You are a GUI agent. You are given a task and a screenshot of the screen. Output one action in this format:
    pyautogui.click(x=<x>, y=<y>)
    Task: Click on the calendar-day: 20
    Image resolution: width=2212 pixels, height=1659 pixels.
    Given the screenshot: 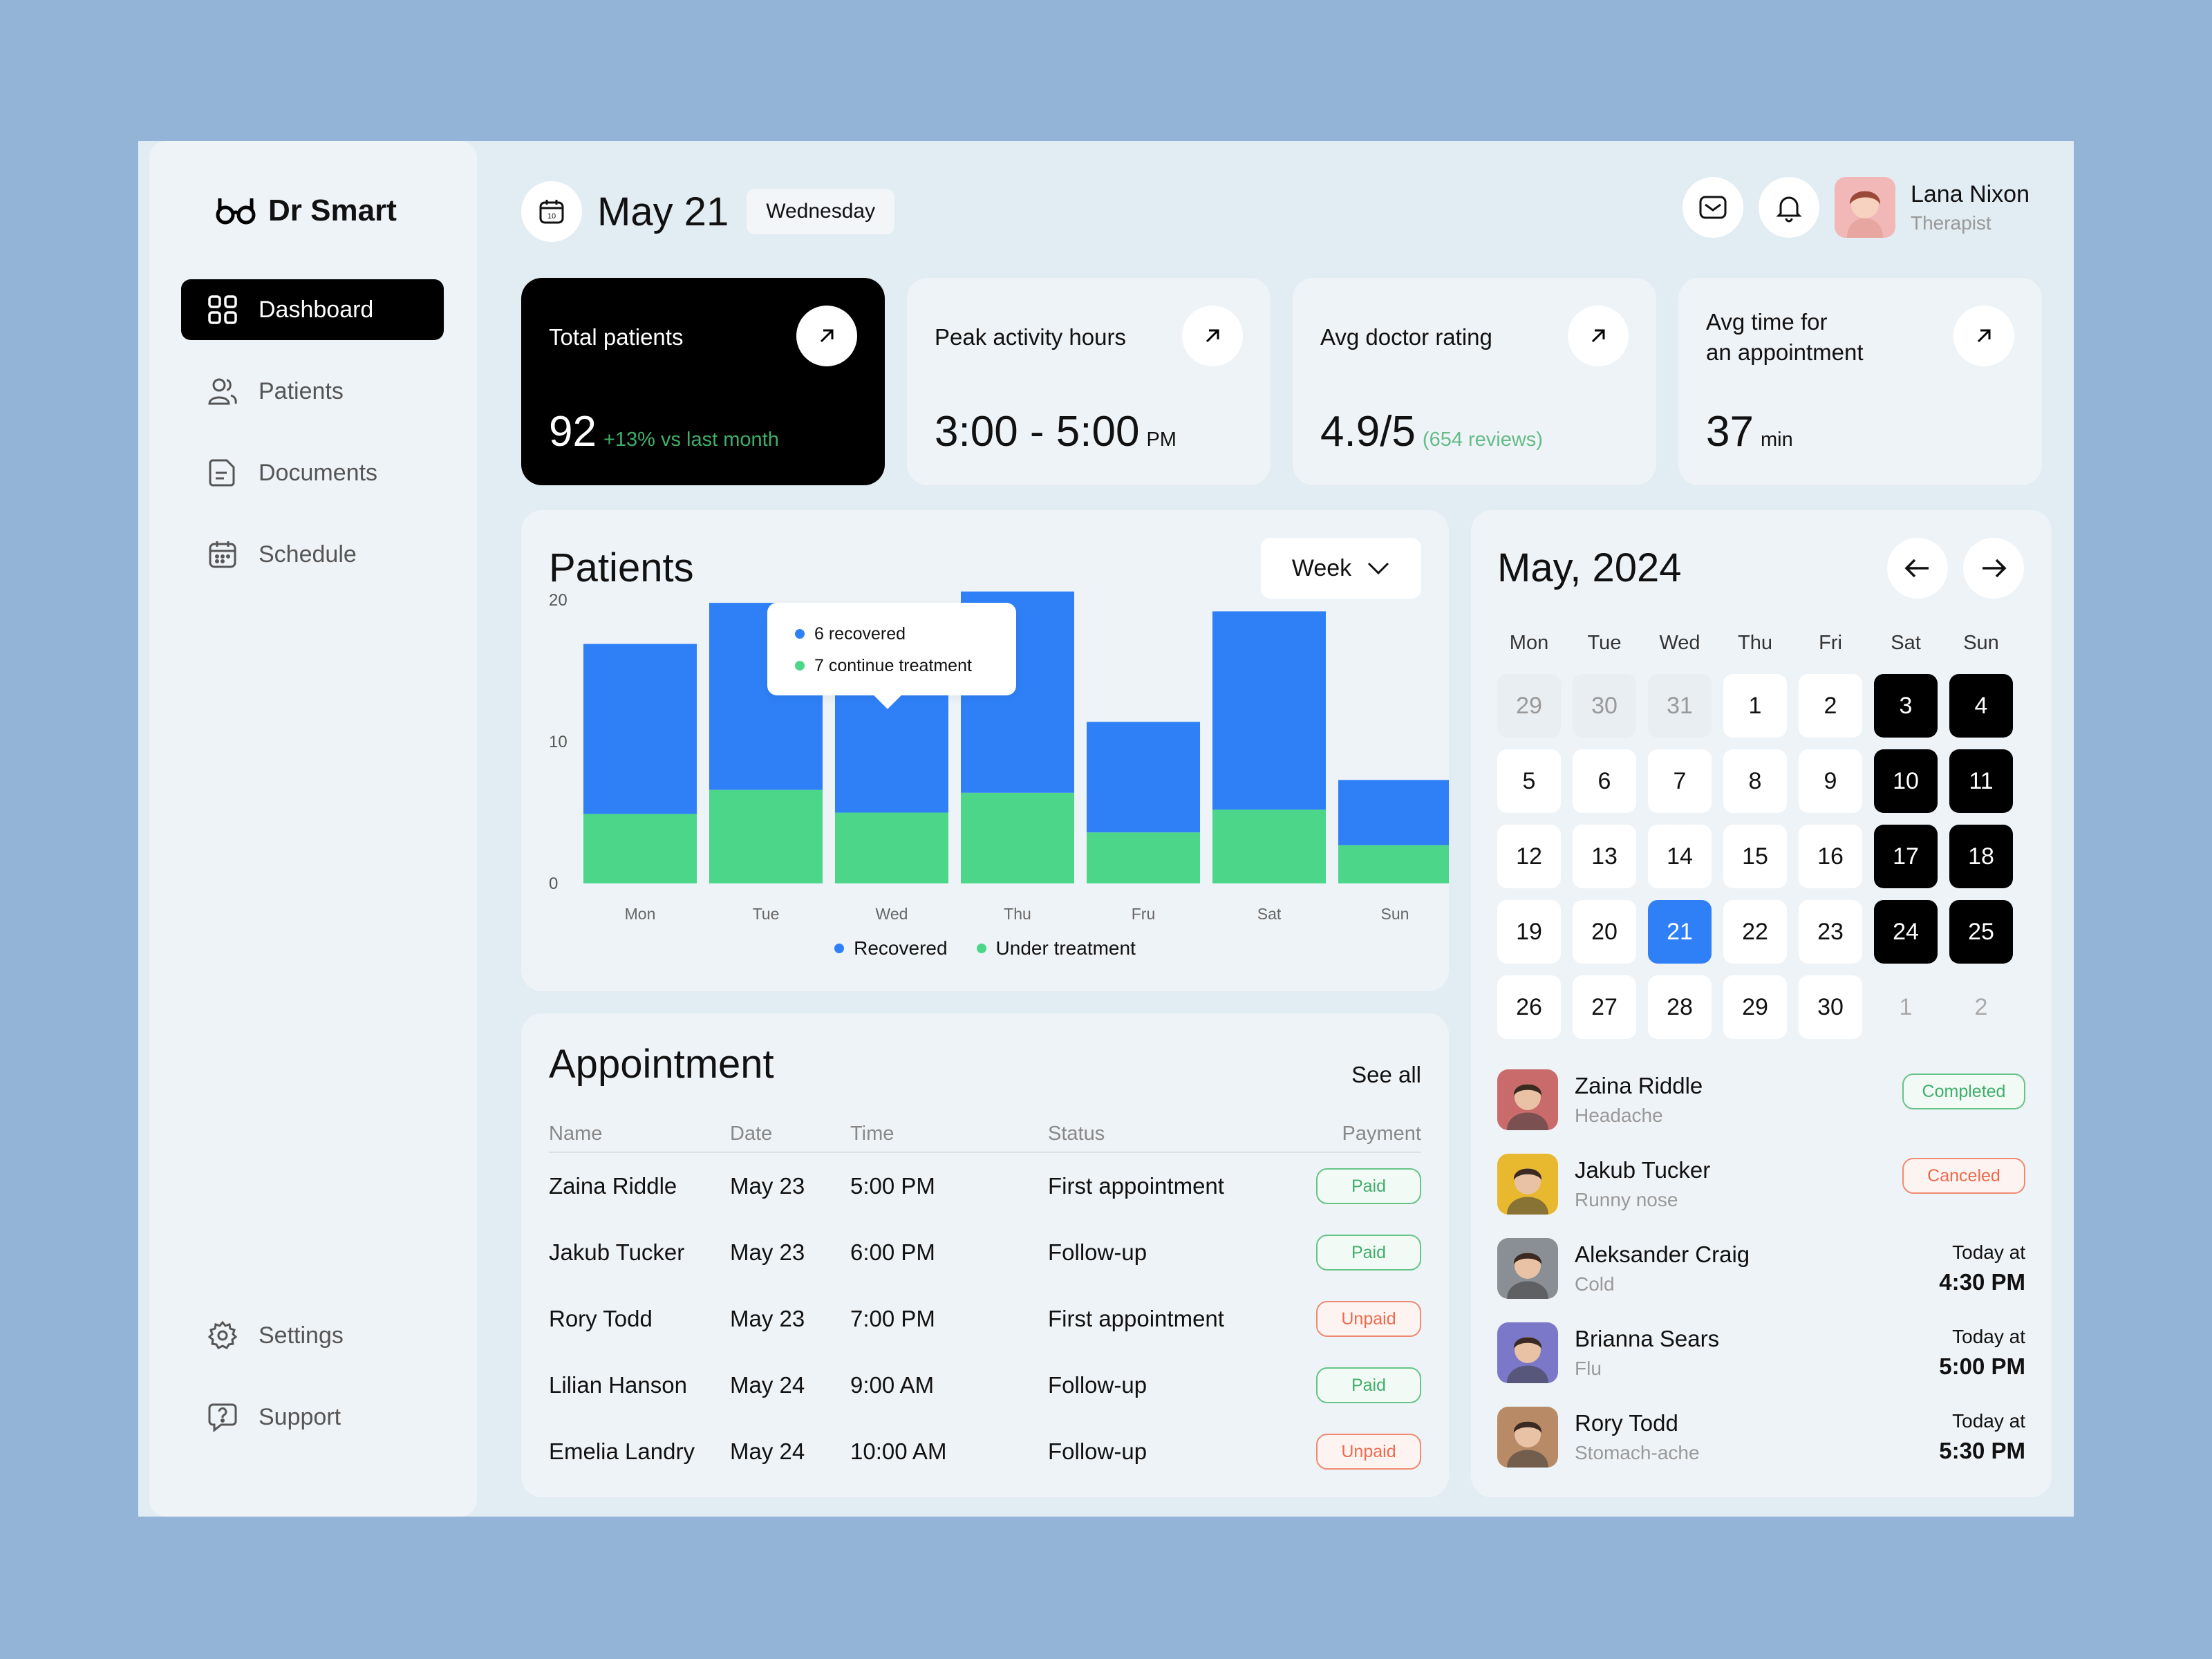 What is the action you would take?
    pyautogui.click(x=1605, y=932)
    